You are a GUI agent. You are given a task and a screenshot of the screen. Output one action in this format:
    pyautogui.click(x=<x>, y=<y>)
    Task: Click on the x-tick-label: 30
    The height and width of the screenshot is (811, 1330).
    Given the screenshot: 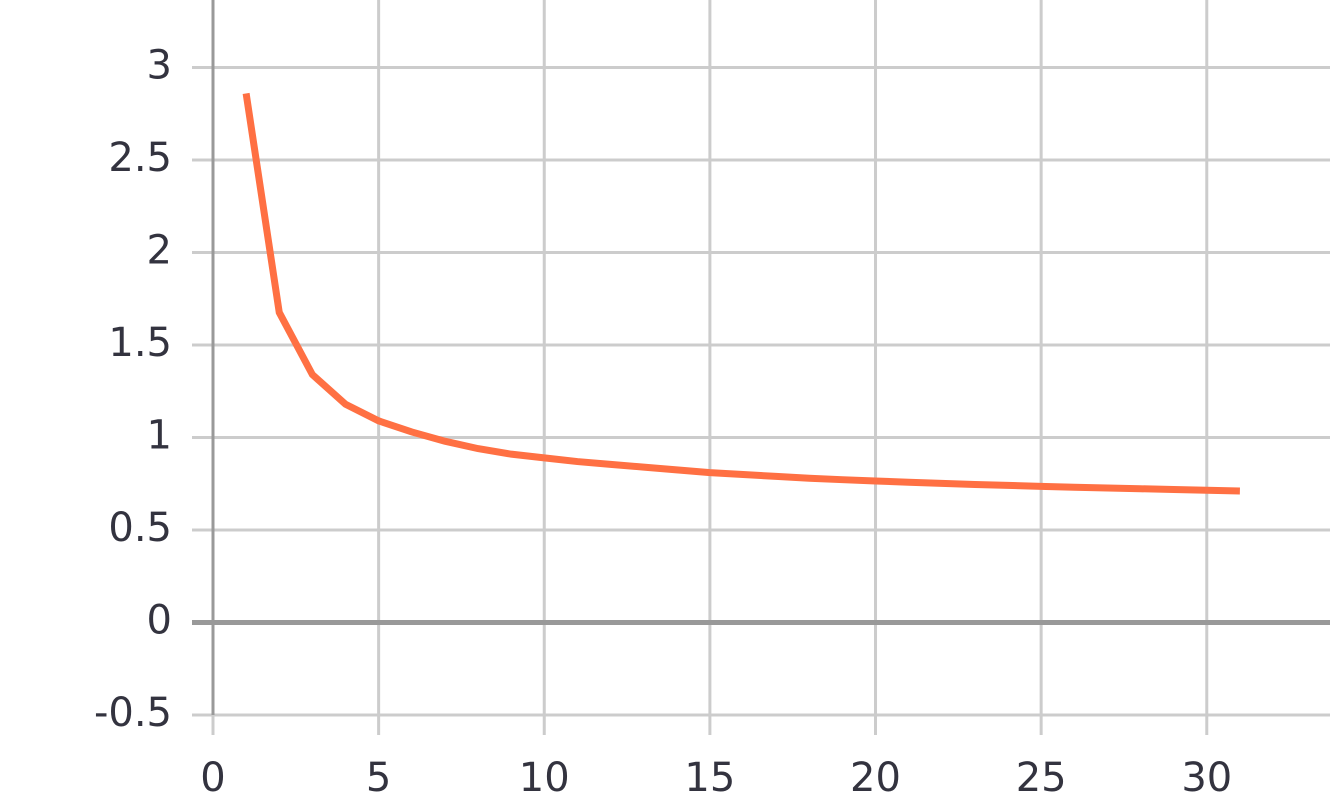 What is the action you would take?
    pyautogui.click(x=1206, y=778)
    